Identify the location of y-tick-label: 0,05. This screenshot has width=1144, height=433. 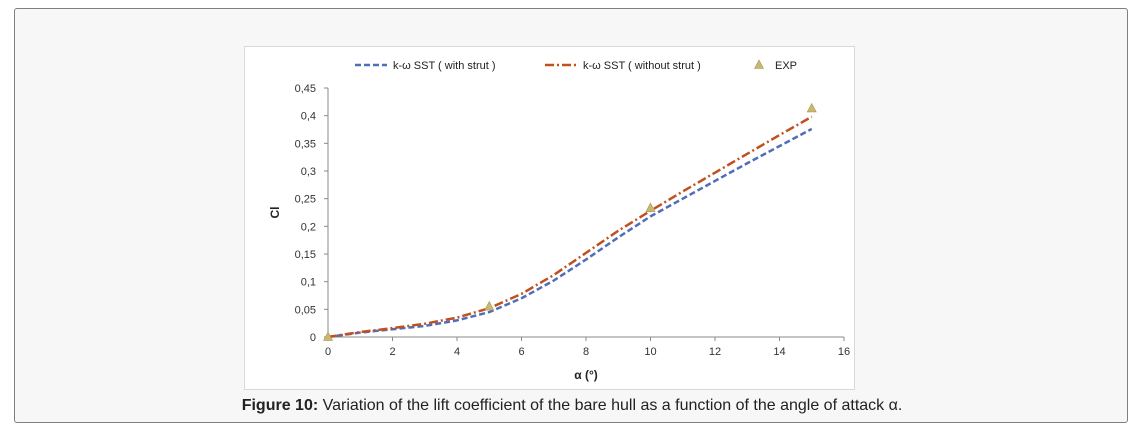
(305, 310).